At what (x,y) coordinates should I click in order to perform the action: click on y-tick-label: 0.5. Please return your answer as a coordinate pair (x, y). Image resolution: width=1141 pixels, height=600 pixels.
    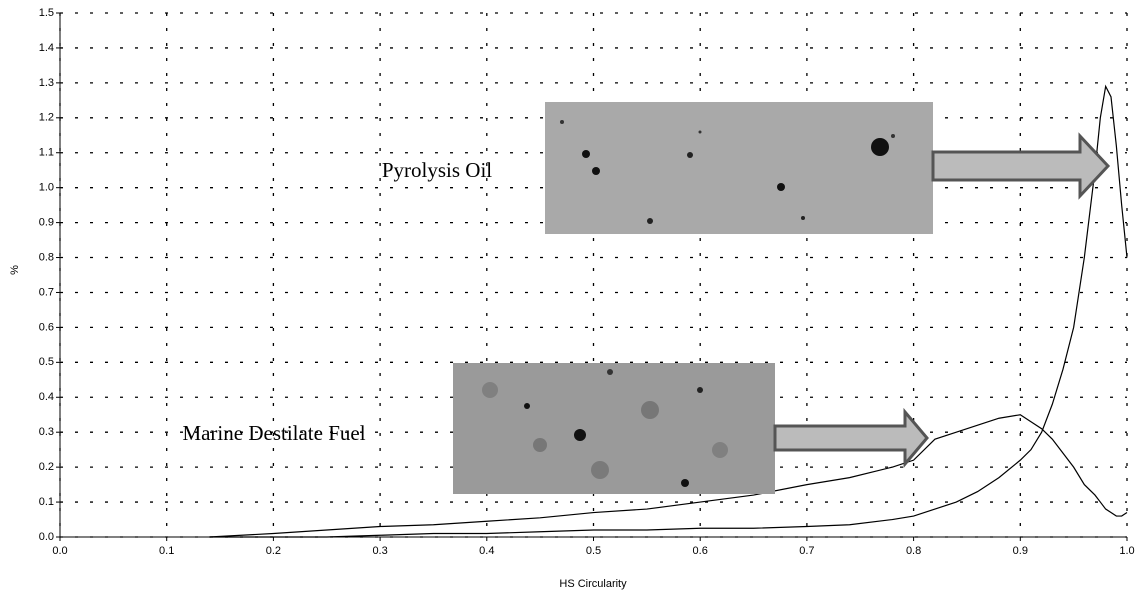
    Looking at the image, I should click on (46, 362).